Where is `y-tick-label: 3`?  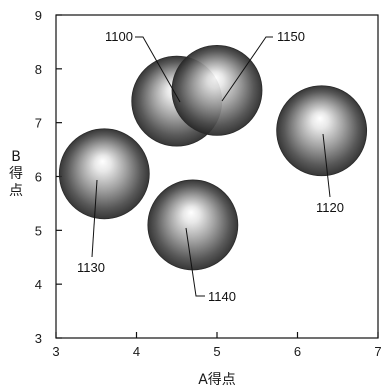
y-tick-label: 3 is located at coordinates (38, 338).